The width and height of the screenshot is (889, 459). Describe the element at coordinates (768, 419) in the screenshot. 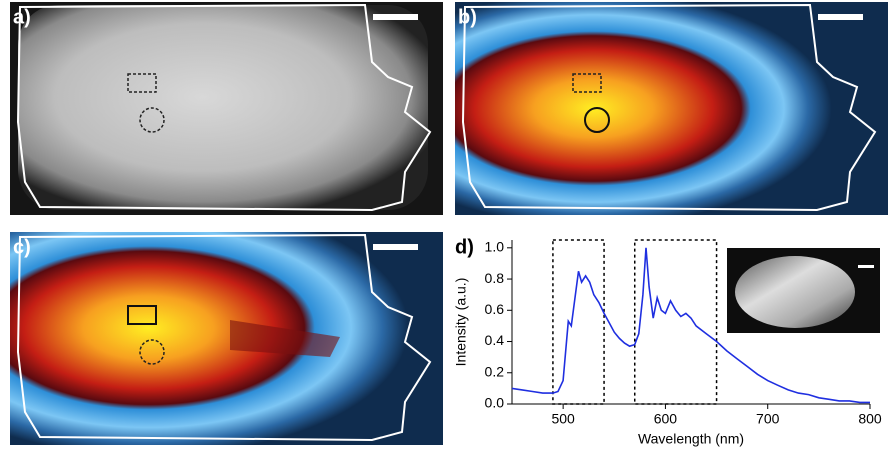

I see `x-tick-label: 700` at that location.